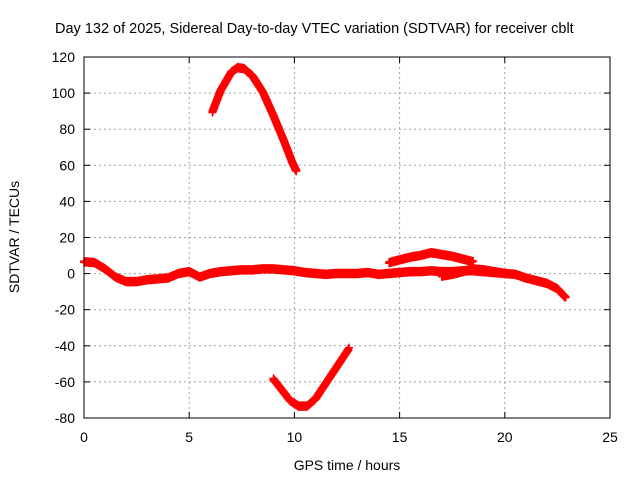 The image size is (640, 480). Describe the element at coordinates (64, 57) in the screenshot. I see `y-tick-label: 120` at that location.